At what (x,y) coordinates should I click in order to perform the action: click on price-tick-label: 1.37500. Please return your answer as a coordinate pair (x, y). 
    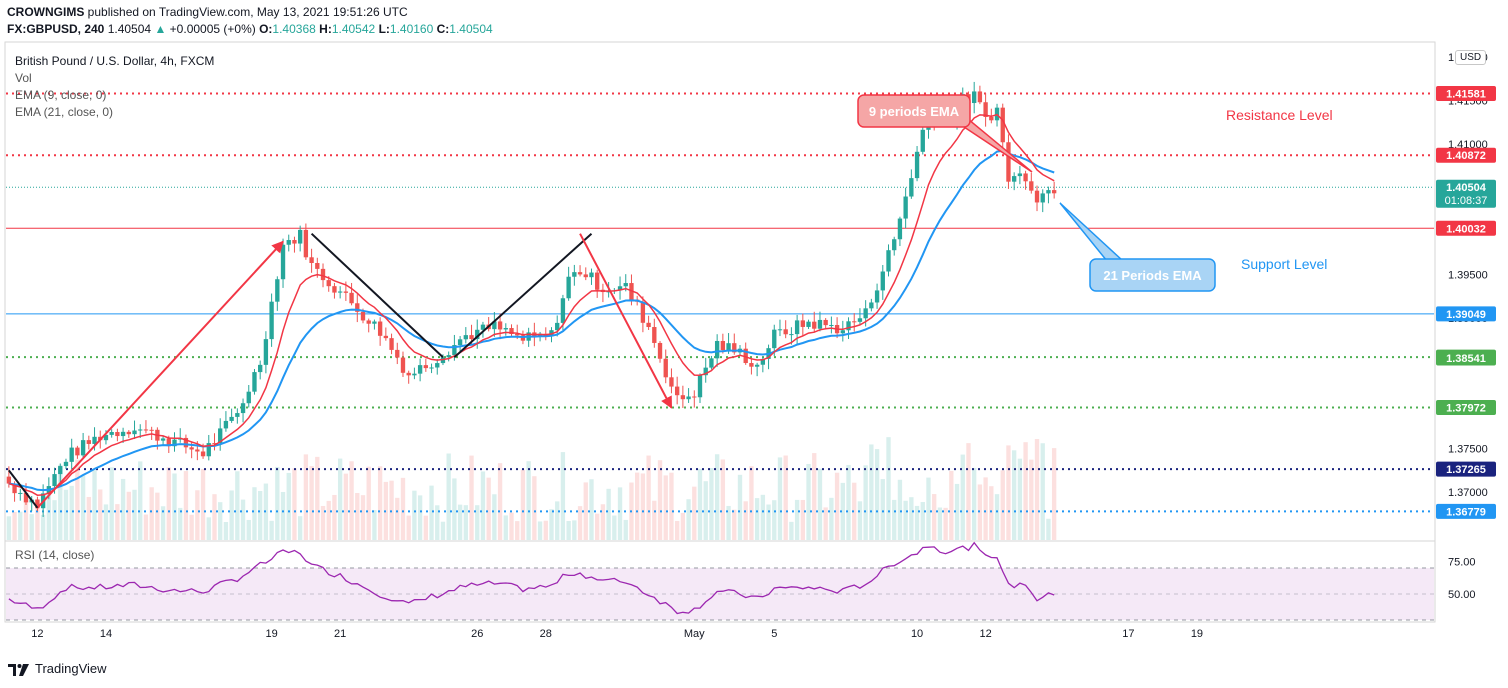
    Looking at the image, I should click on (1468, 450).